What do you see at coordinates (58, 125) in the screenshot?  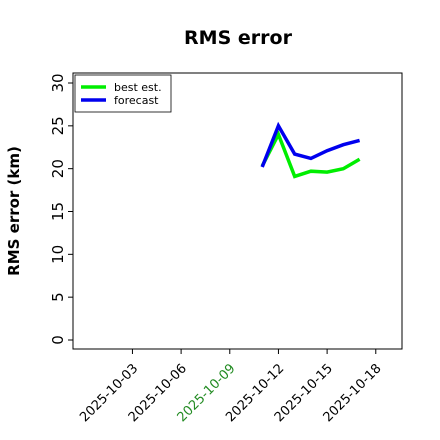 I see `y-tick-label: 25` at bounding box center [58, 125].